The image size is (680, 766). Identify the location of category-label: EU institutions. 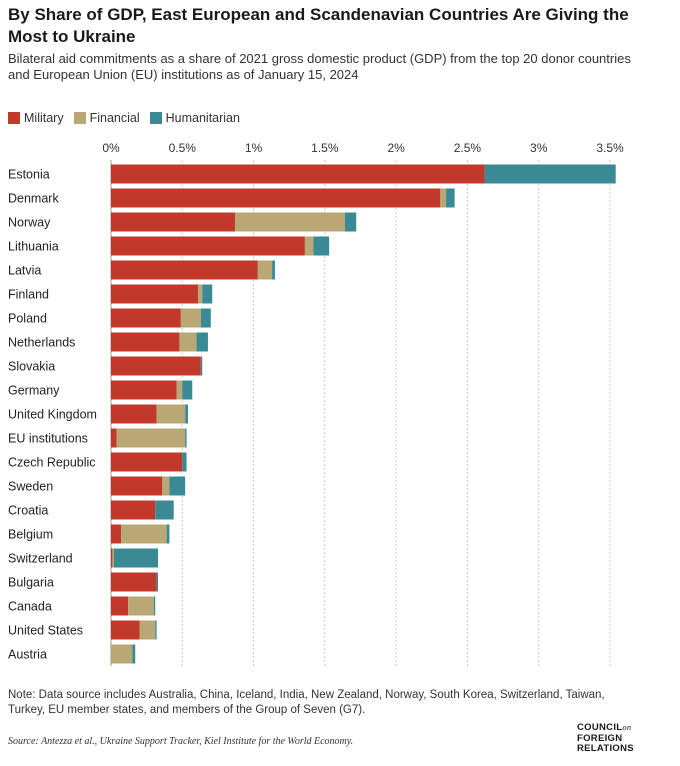
(48, 439).